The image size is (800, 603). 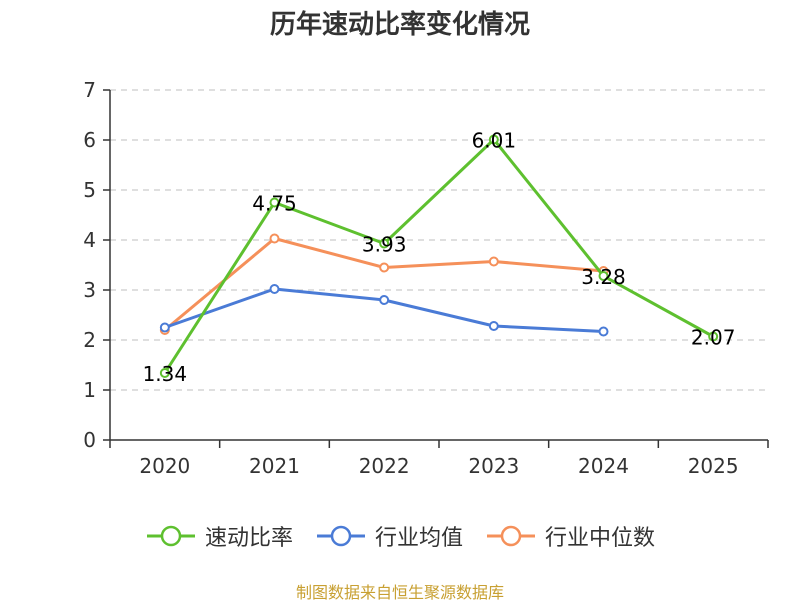 I want to click on legend-item-industry-median: 行业中位数, so click(x=570, y=536).